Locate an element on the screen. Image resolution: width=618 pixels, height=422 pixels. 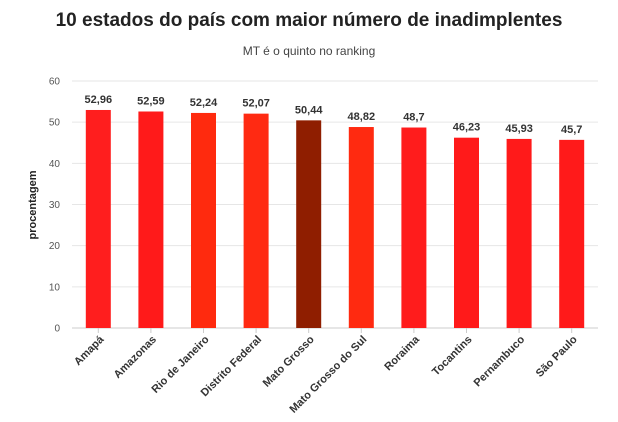
y-tick-label: 10 is located at coordinates (55, 287).